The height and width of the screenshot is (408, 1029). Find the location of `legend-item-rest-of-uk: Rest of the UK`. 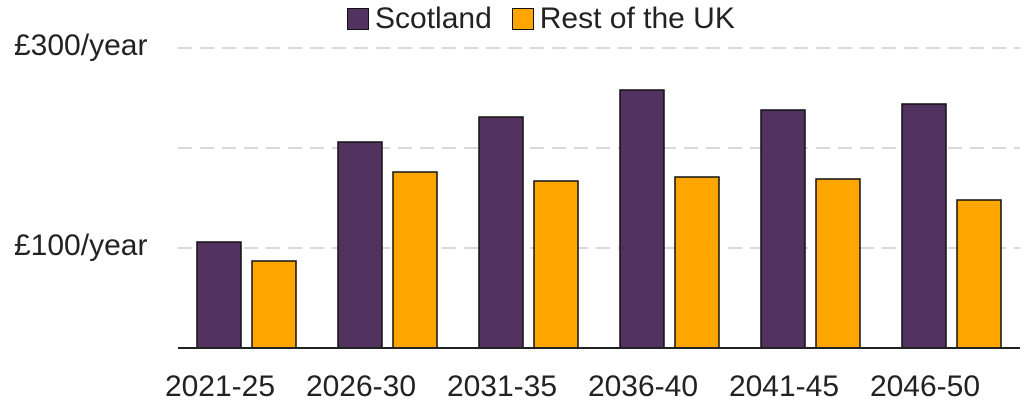

legend-item-rest-of-uk: Rest of the UK is located at coordinates (623, 19).